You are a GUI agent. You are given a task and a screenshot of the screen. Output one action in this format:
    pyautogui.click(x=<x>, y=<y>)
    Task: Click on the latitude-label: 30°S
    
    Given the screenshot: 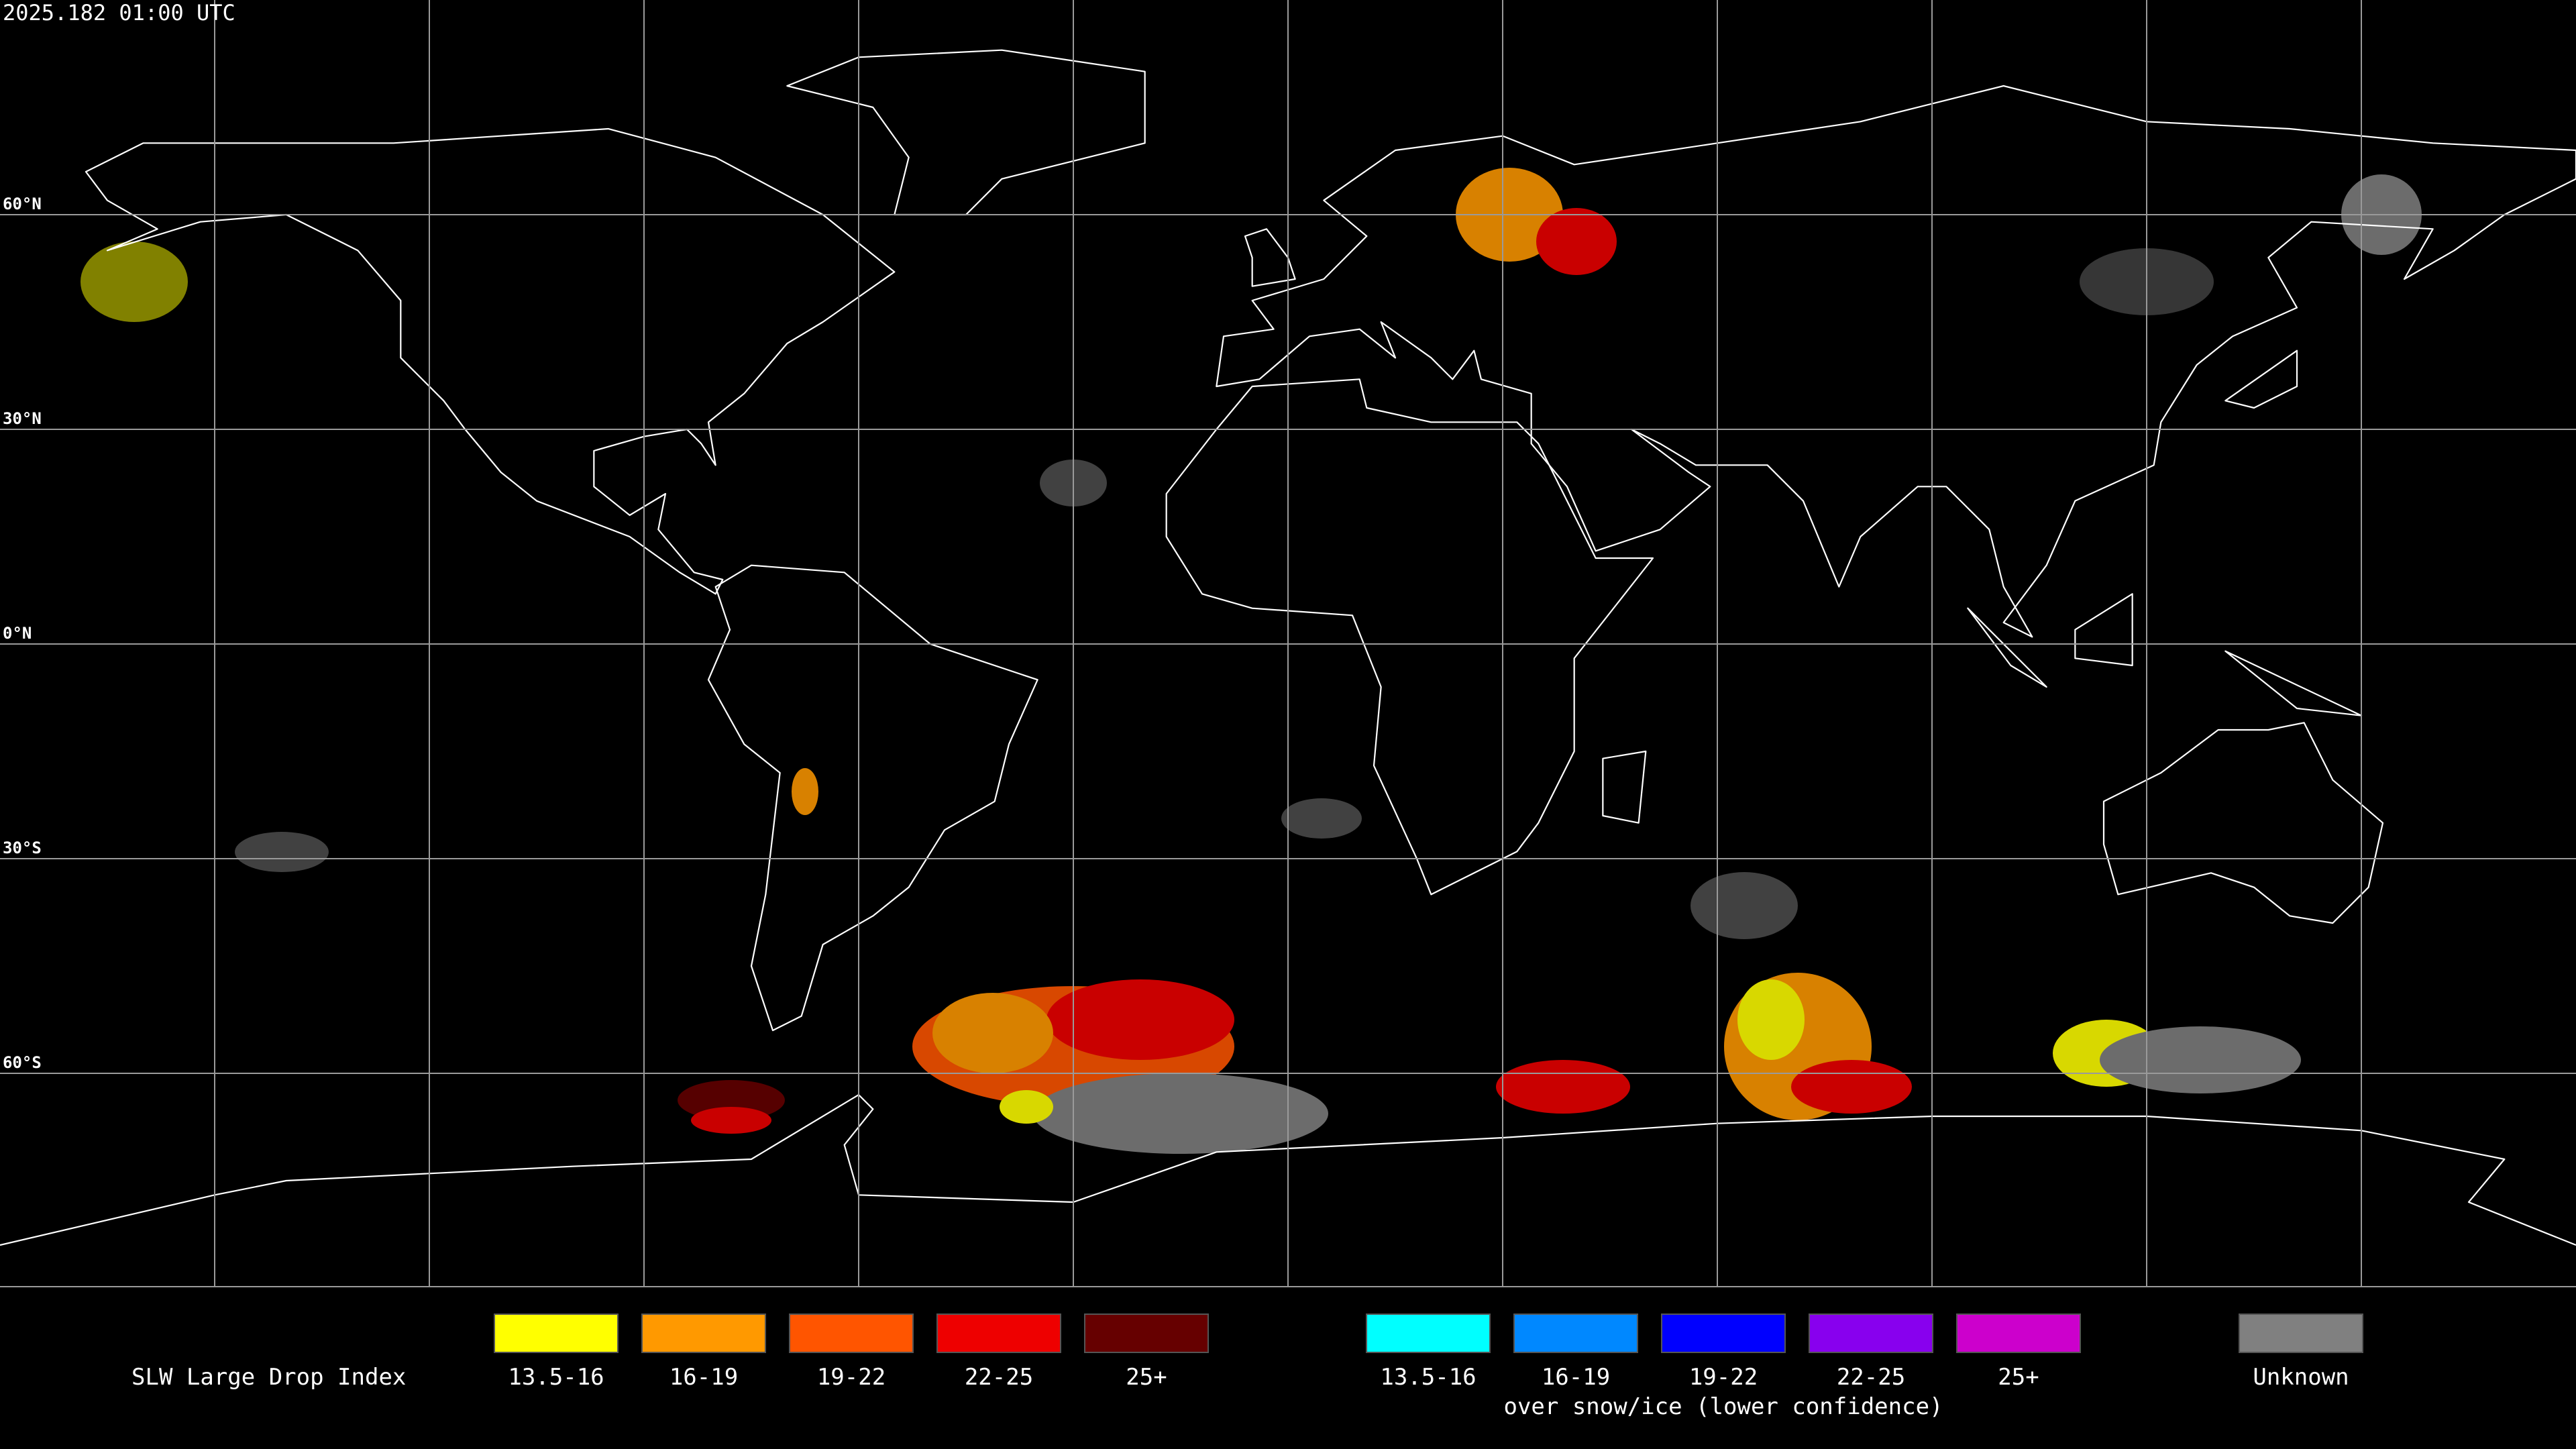 What is the action you would take?
    pyautogui.click(x=22, y=848)
    